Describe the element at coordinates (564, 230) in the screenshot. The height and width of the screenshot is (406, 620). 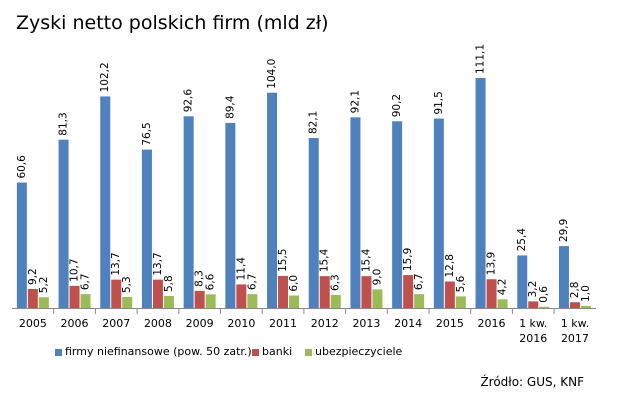
I see `data-label: 29,9` at that location.